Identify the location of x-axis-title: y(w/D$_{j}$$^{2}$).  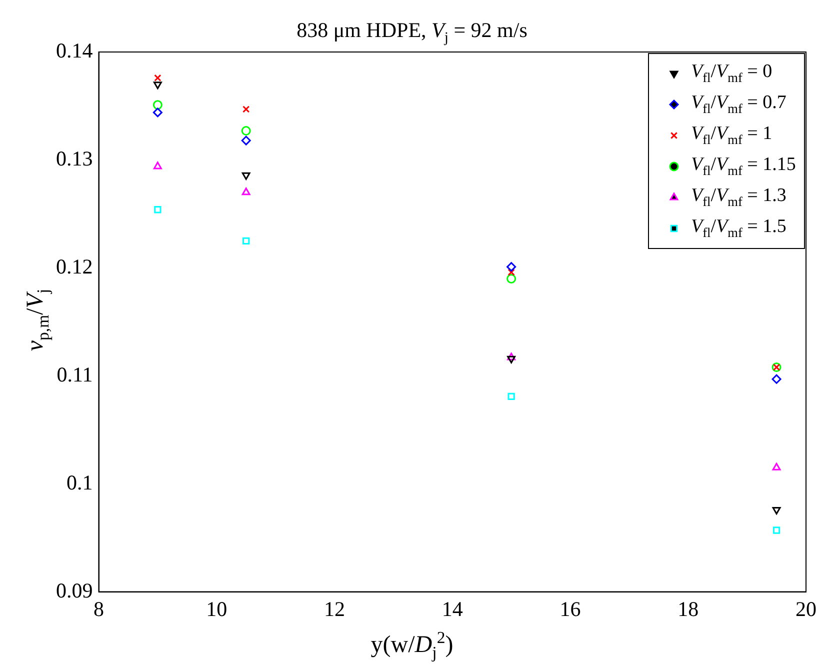
(412, 645).